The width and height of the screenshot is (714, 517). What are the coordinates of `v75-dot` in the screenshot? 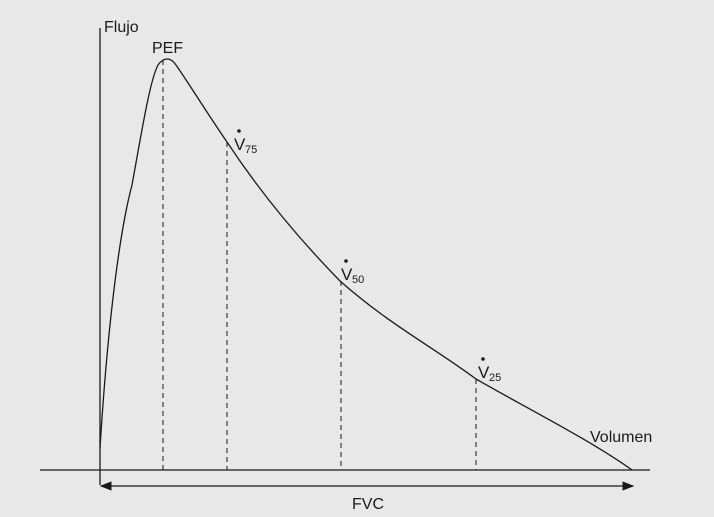 It's located at (239, 131).